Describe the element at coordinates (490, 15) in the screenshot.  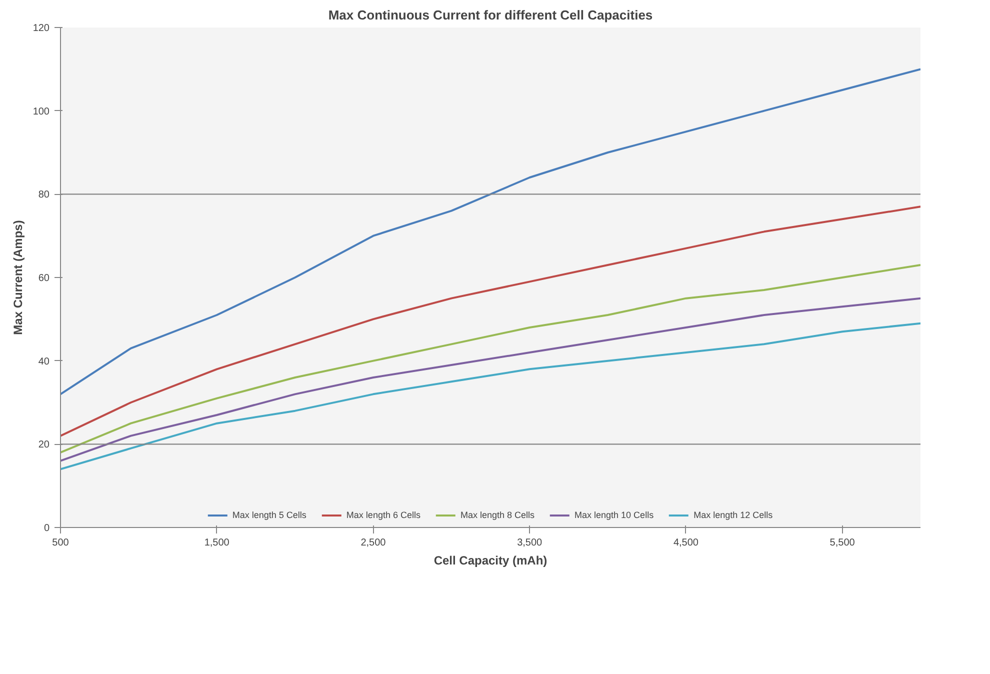
I see `chart-title: Max Continuous Current for different Cell Capacities` at that location.